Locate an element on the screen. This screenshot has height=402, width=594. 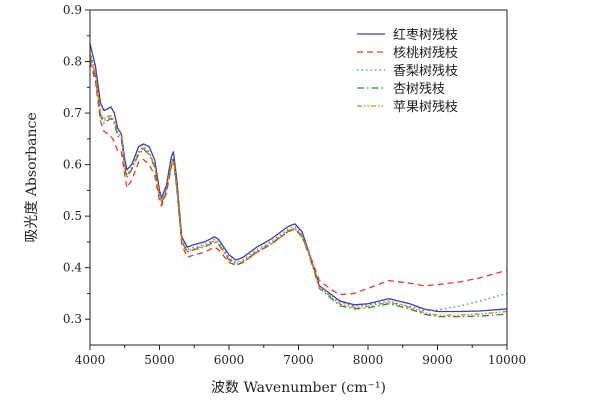
y-tick-label: 0.7 is located at coordinates (72, 113).